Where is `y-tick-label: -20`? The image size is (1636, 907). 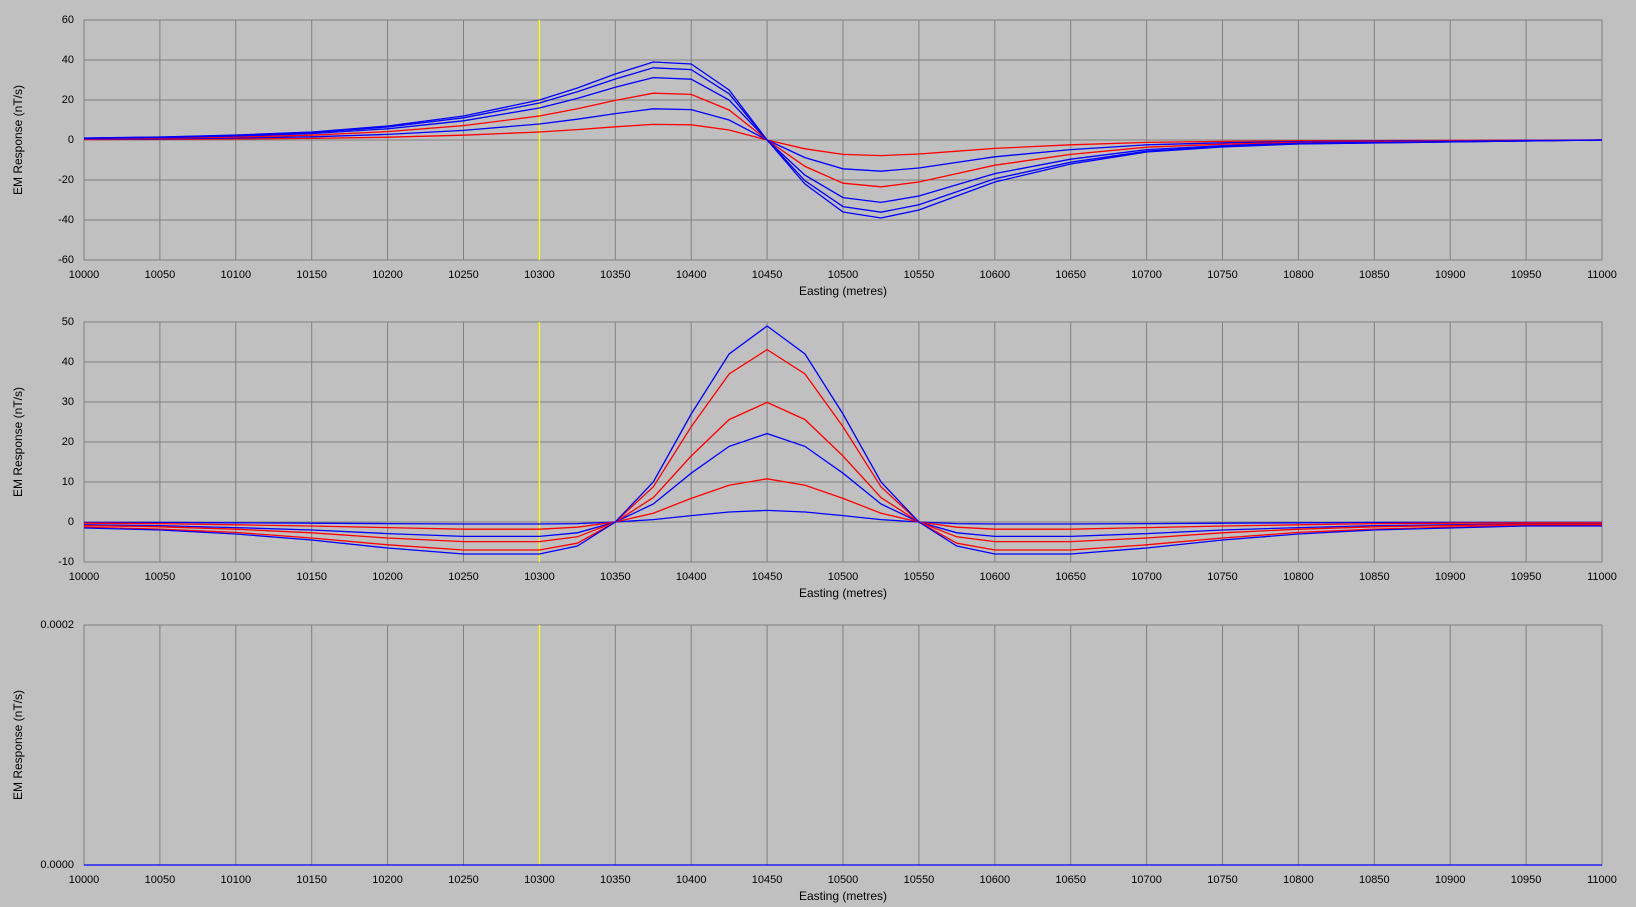
y-tick-label: -20 is located at coordinates (66, 180).